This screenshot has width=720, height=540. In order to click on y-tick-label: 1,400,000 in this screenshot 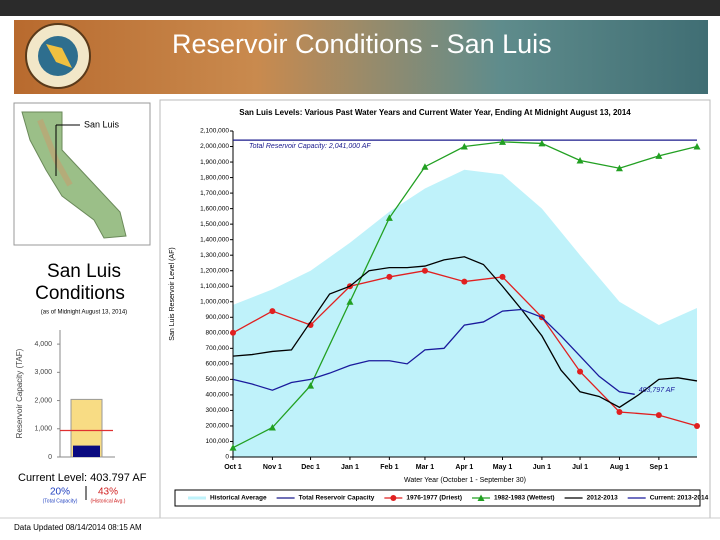, I will do `click(214, 239)`.